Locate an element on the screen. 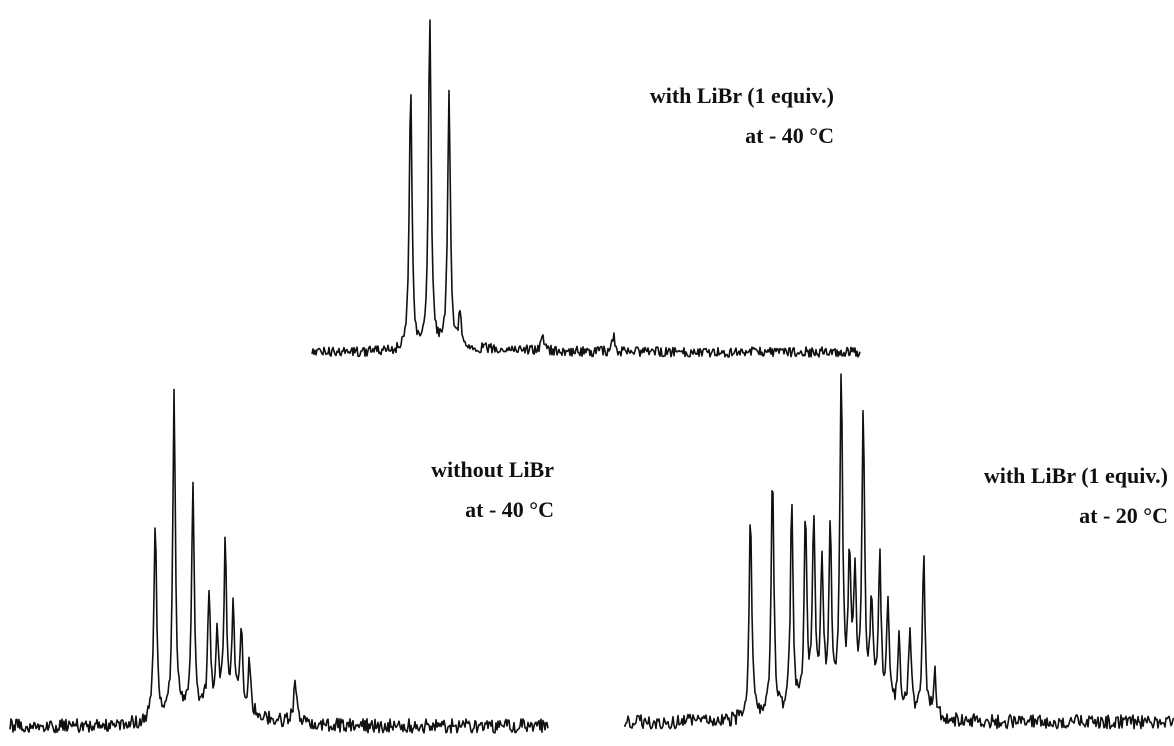 Image resolution: width=1174 pixels, height=746 pixels. spectrum-label-top: with LiBr (1 equiv.) at - 40 °C is located at coordinates (742, 116).